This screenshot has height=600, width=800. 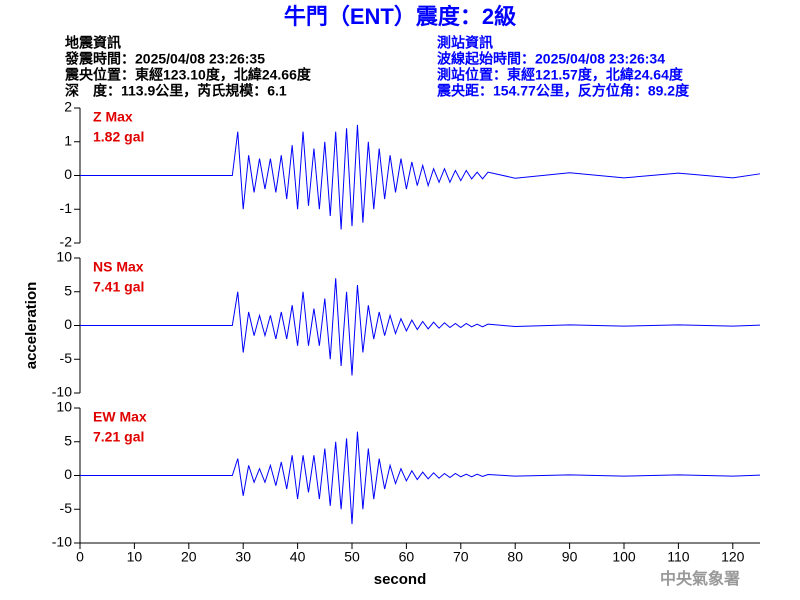 I want to click on chart-title: 牛門（ENT）震度：2級, so click(x=400, y=16).